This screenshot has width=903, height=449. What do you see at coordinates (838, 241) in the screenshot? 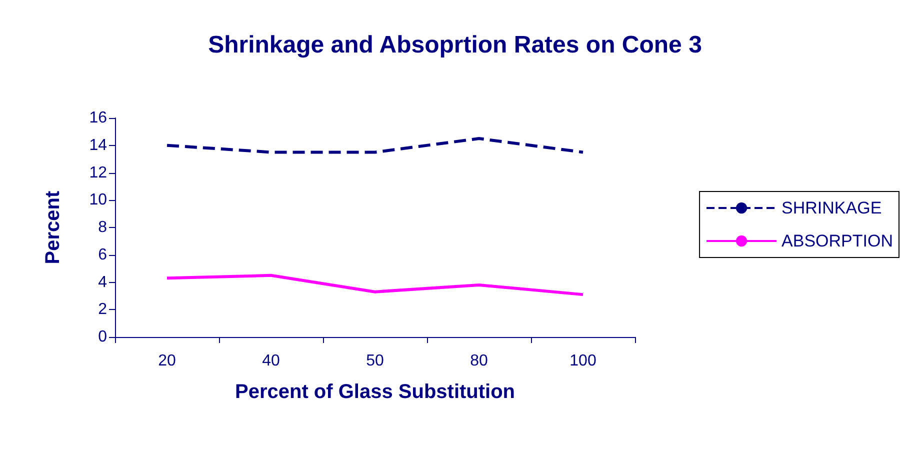
I see `legend-label: ABSORPTION` at bounding box center [838, 241].